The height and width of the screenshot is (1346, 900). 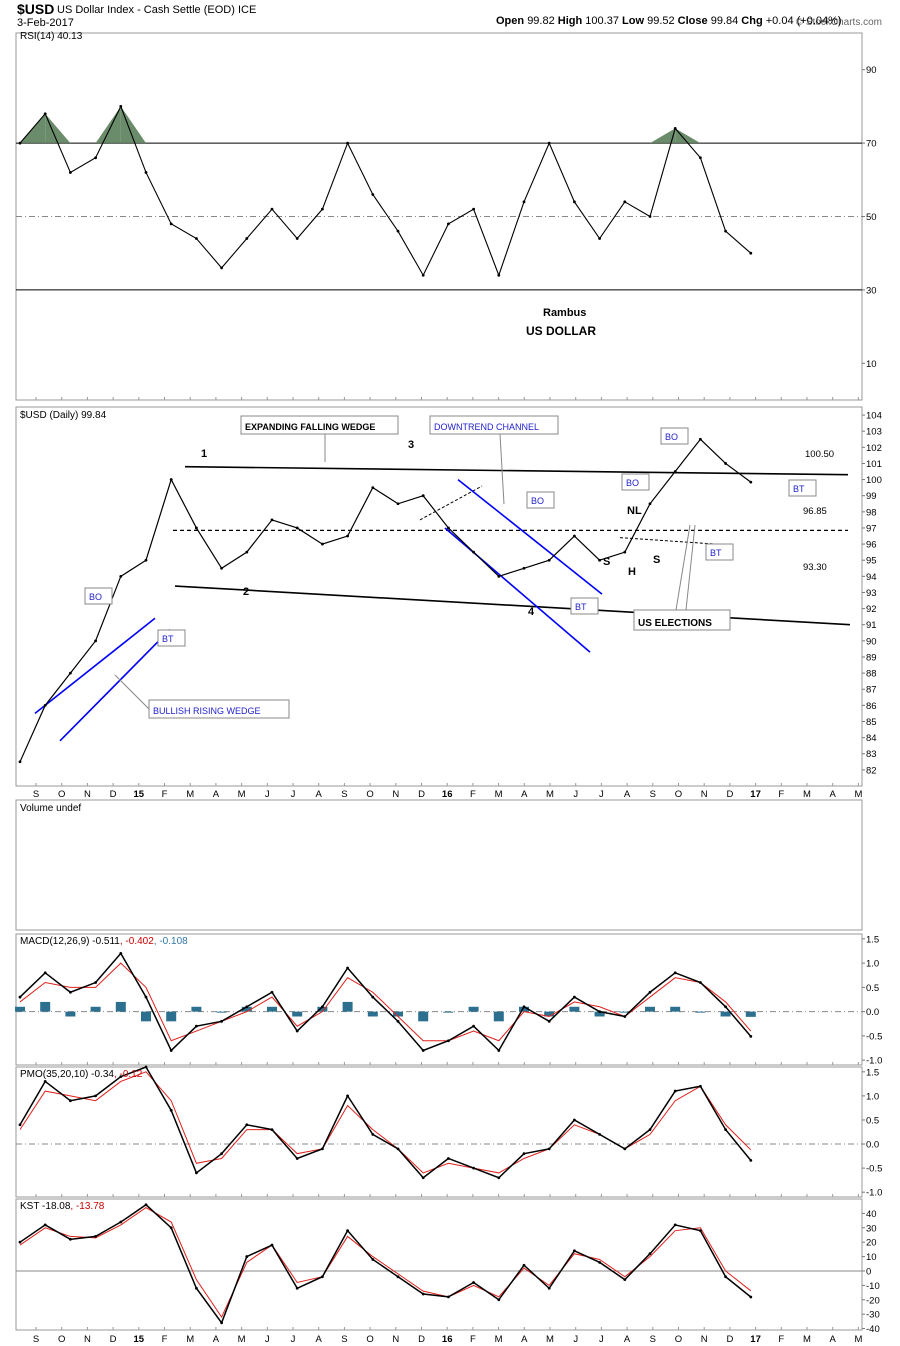 I want to click on kst-x-tick-label: S, so click(x=36, y=1339).